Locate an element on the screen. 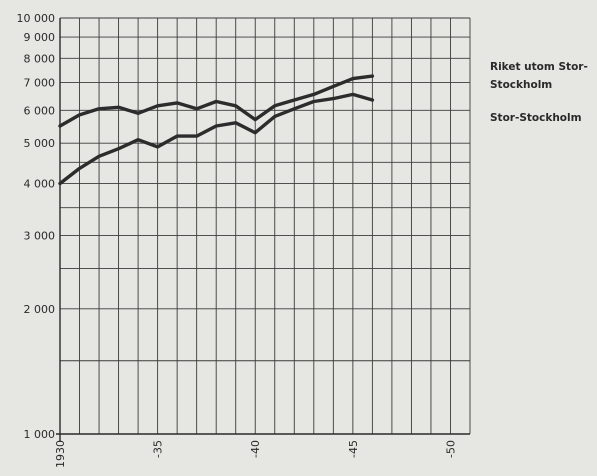 This screenshot has width=597, height=476. y-tick-label: 1 000 is located at coordinates (40, 434).